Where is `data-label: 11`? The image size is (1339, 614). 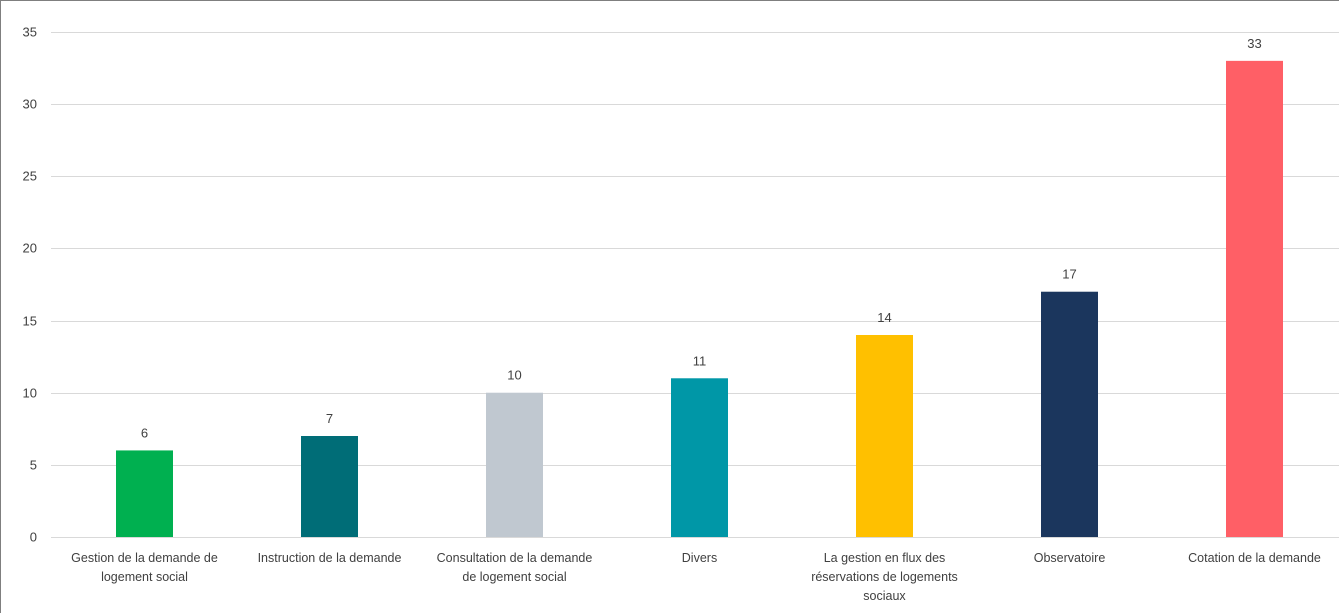 data-label: 11 is located at coordinates (700, 360).